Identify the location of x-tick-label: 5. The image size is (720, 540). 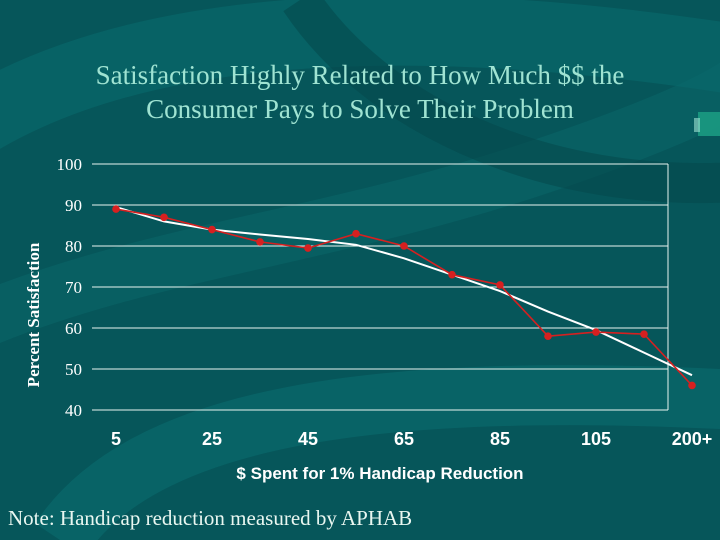
(116, 439).